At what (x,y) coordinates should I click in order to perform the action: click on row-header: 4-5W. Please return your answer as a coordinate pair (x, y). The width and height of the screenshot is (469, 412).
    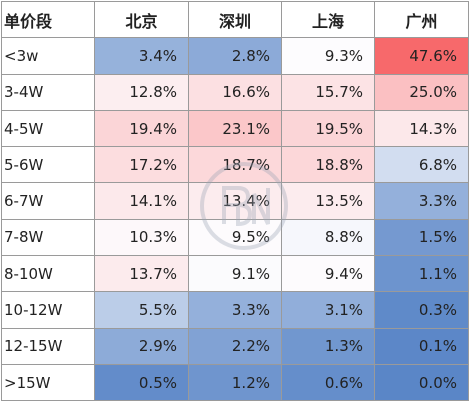
    Looking at the image, I should click on (48, 128).